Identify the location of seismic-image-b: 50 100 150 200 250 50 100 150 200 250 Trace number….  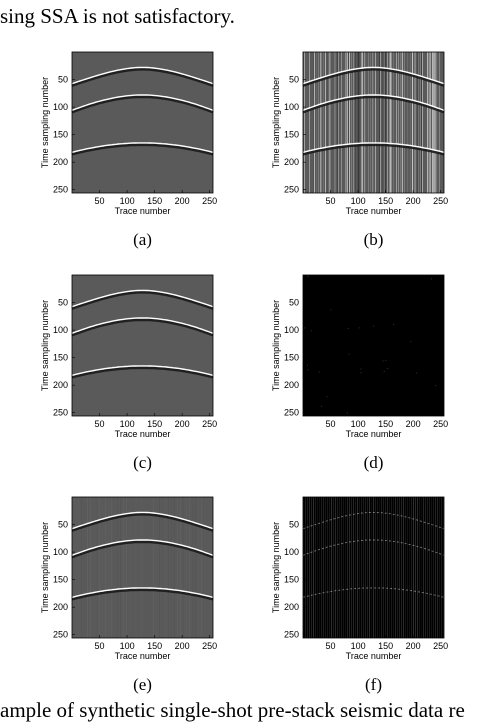
(359, 133).